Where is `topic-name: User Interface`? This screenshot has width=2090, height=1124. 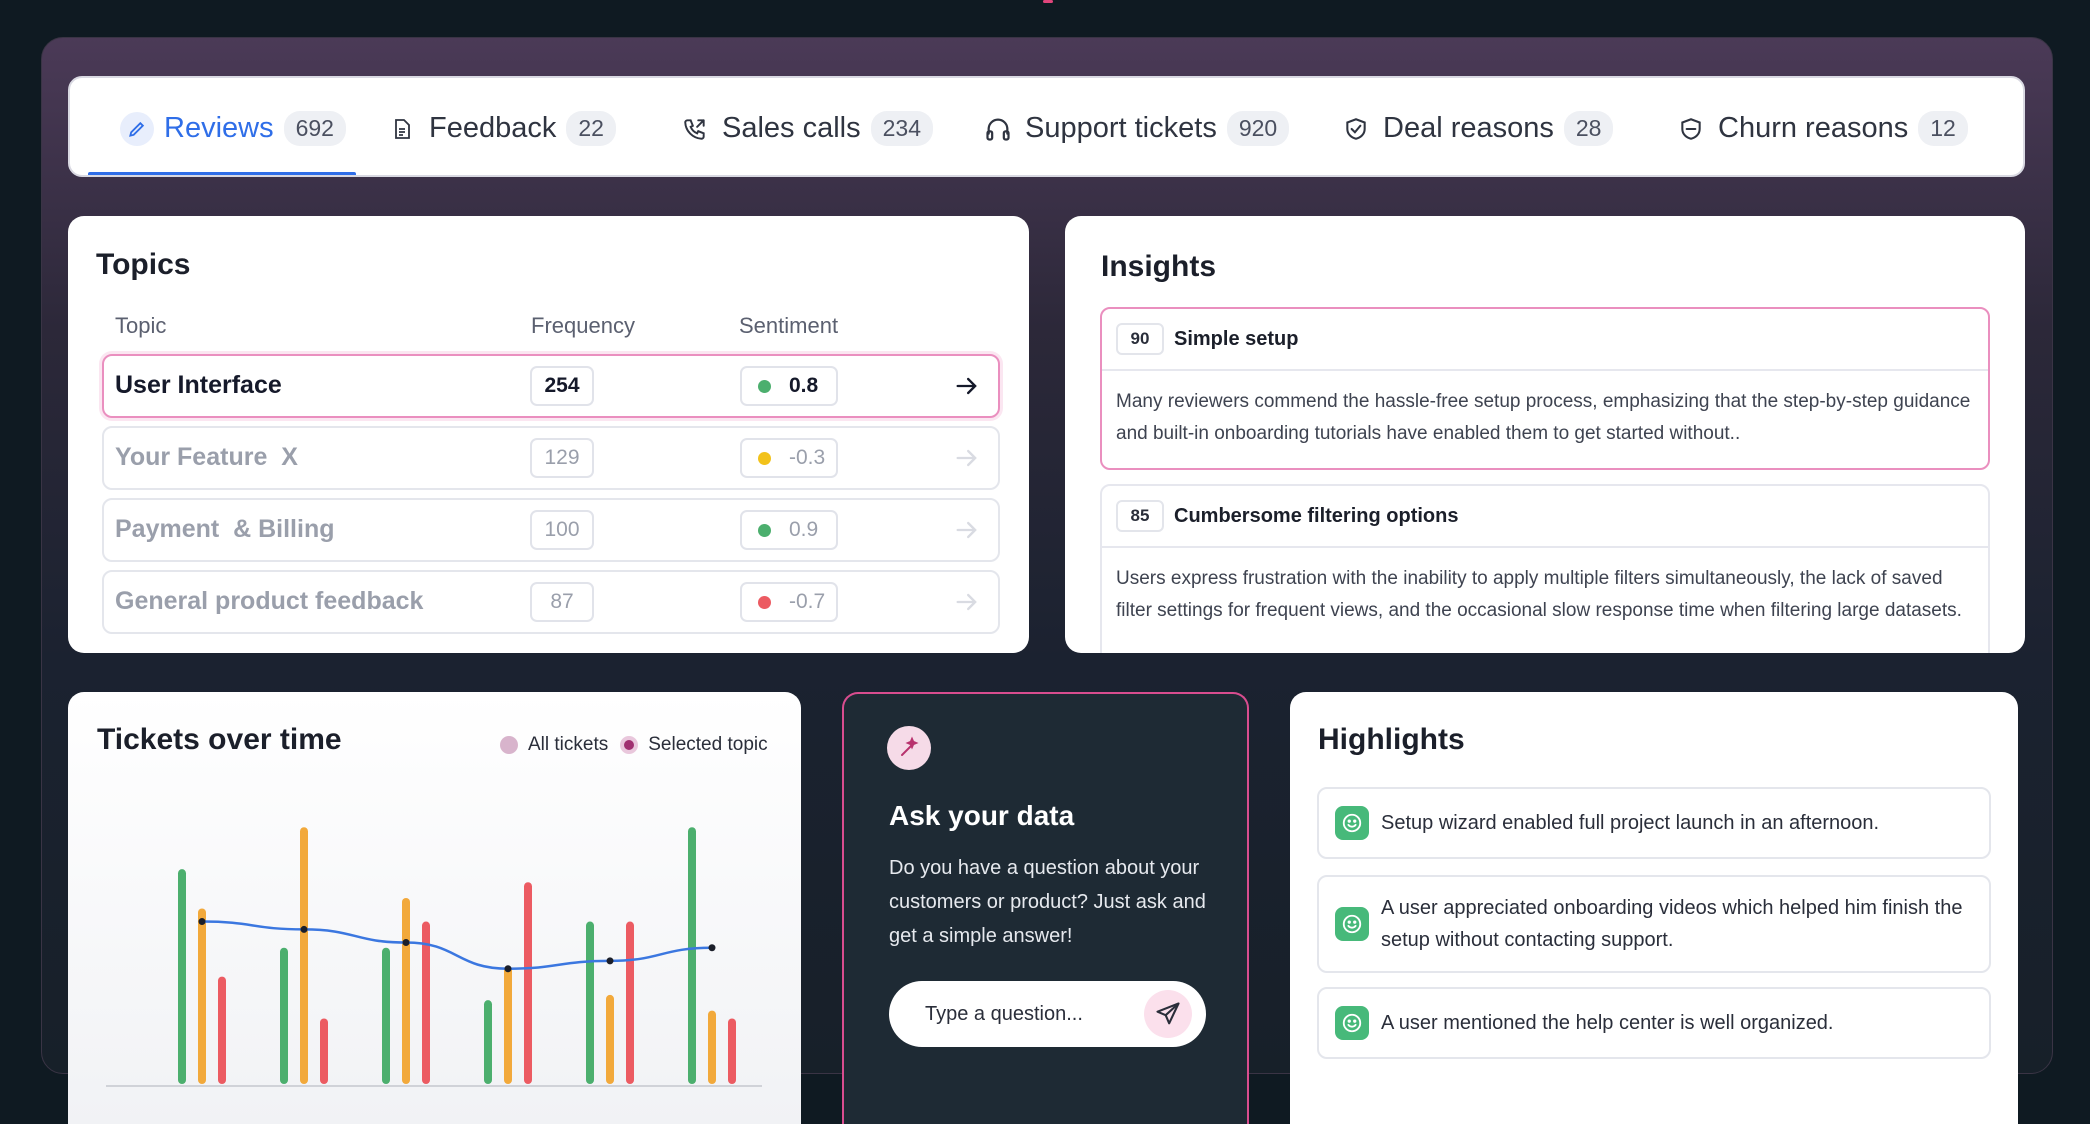 topic-name: User Interface is located at coordinates (198, 385).